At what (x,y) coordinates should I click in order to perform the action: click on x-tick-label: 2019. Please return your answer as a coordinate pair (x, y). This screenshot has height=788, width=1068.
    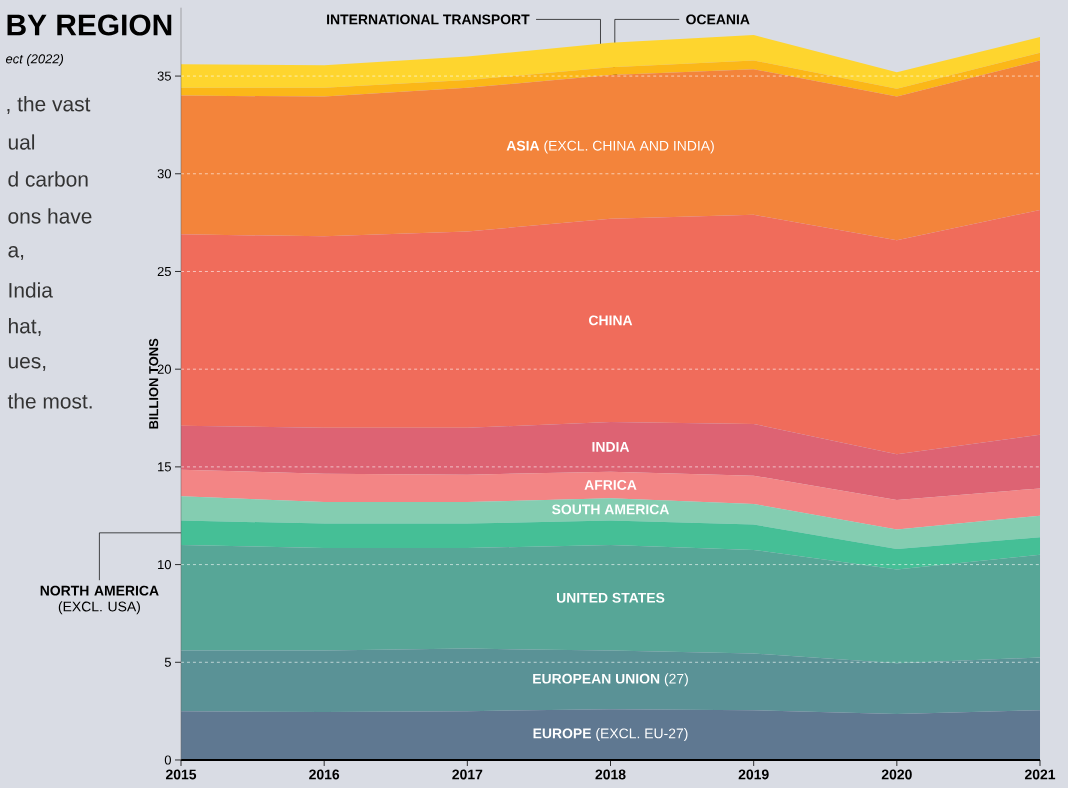
    Looking at the image, I should click on (753, 774).